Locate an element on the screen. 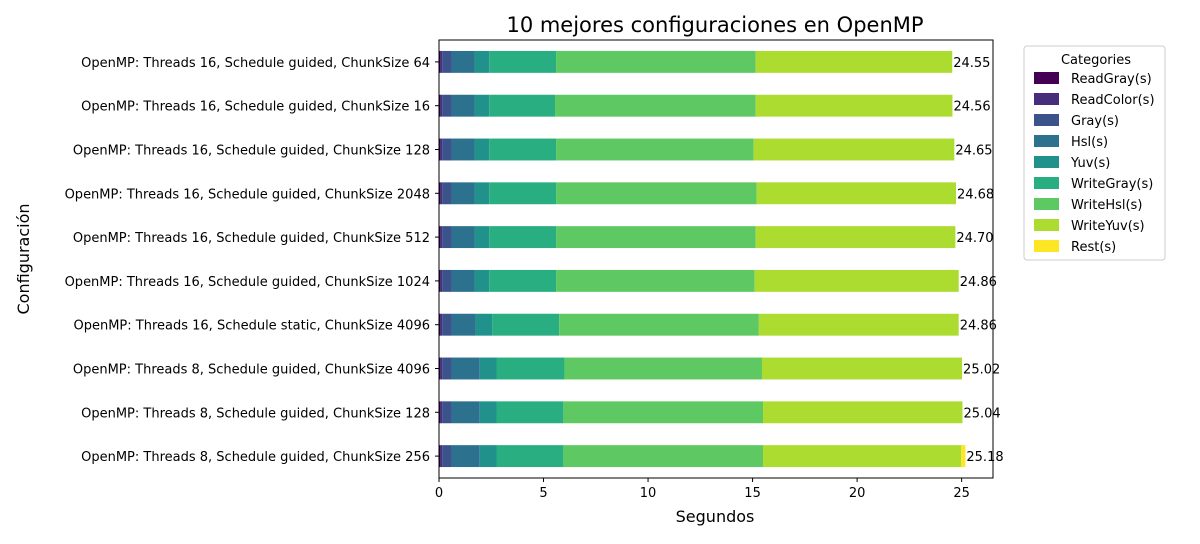 This screenshot has height=544, width=1200. chart-title: 10 mejores configuraciones en OpenMP is located at coordinates (714, 25).